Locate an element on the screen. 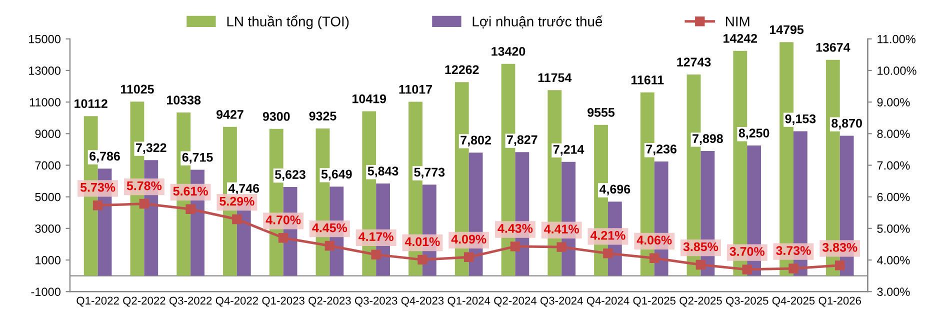  data-label: 14795 is located at coordinates (787, 29).